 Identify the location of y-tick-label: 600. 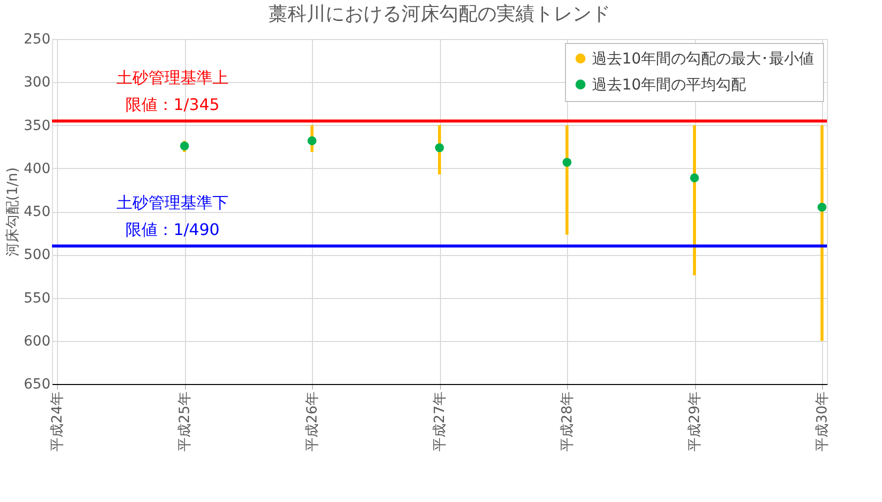
(37, 341).